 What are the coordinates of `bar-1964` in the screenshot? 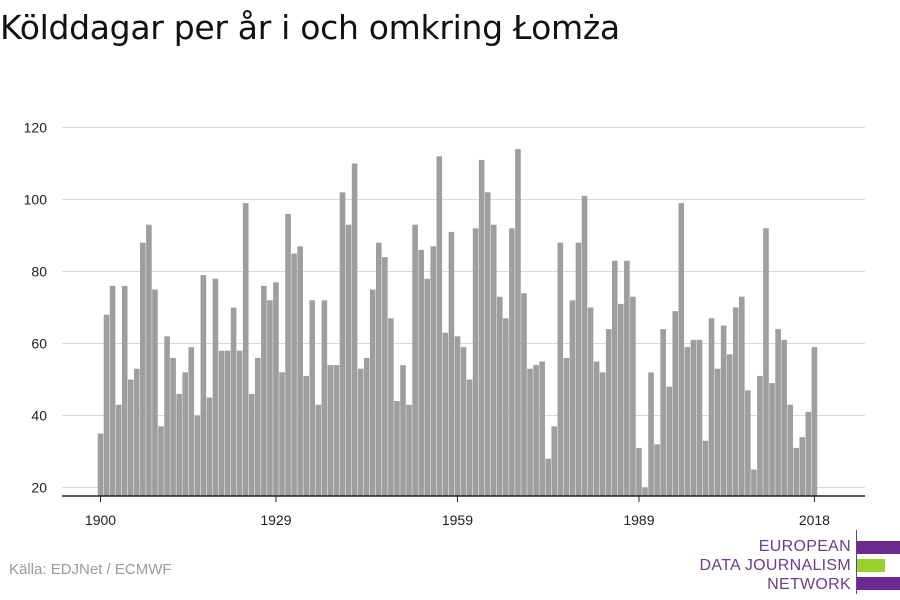 It's located at (487, 344).